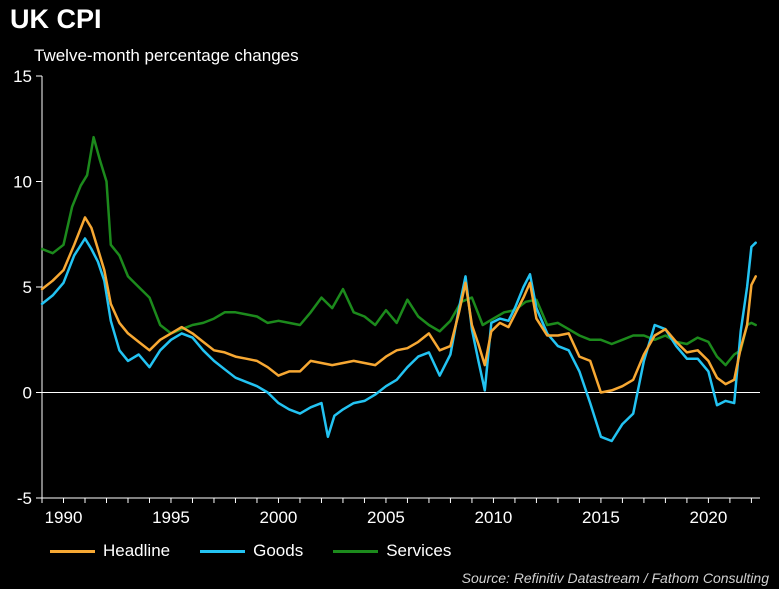 This screenshot has height=589, width=779. Describe the element at coordinates (27, 287) in the screenshot. I see `y-tick-label: 5` at that location.